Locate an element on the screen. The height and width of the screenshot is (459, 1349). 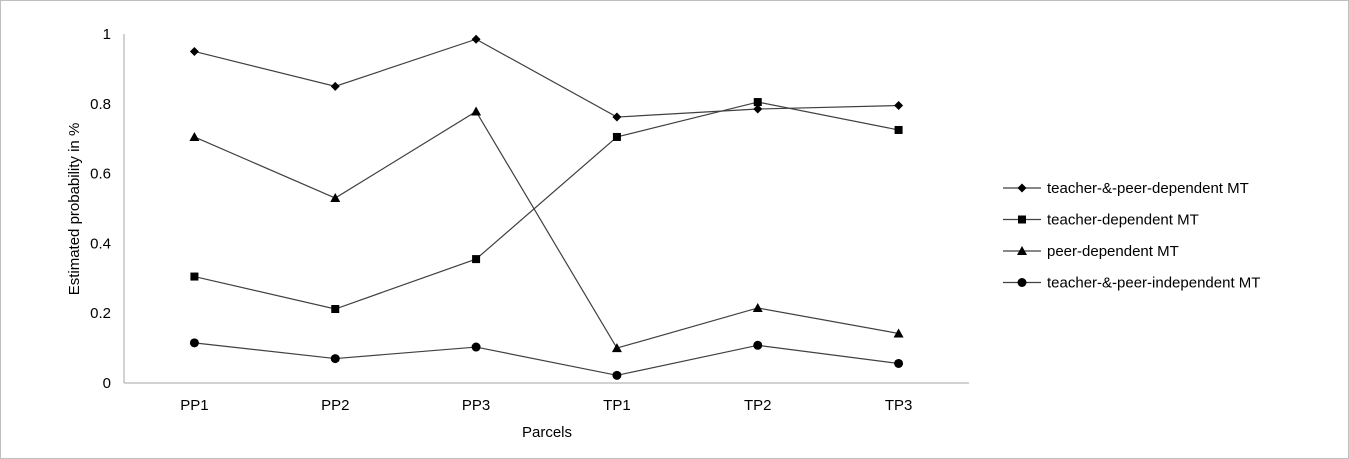
legend-marker-triangle is located at coordinates (1022, 250).